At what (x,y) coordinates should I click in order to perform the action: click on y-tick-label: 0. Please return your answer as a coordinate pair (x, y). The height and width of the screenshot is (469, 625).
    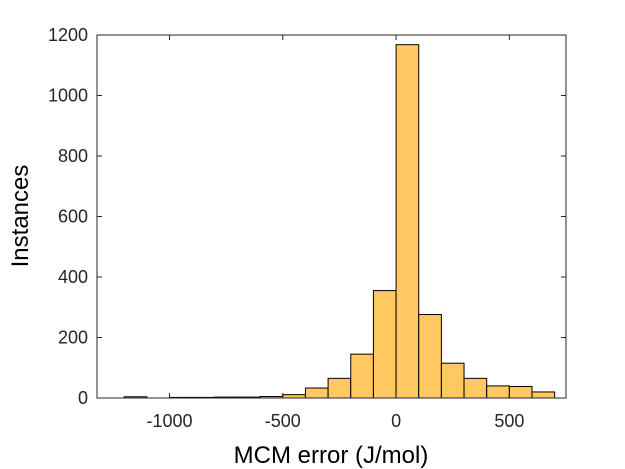
    Looking at the image, I should click on (83, 398).